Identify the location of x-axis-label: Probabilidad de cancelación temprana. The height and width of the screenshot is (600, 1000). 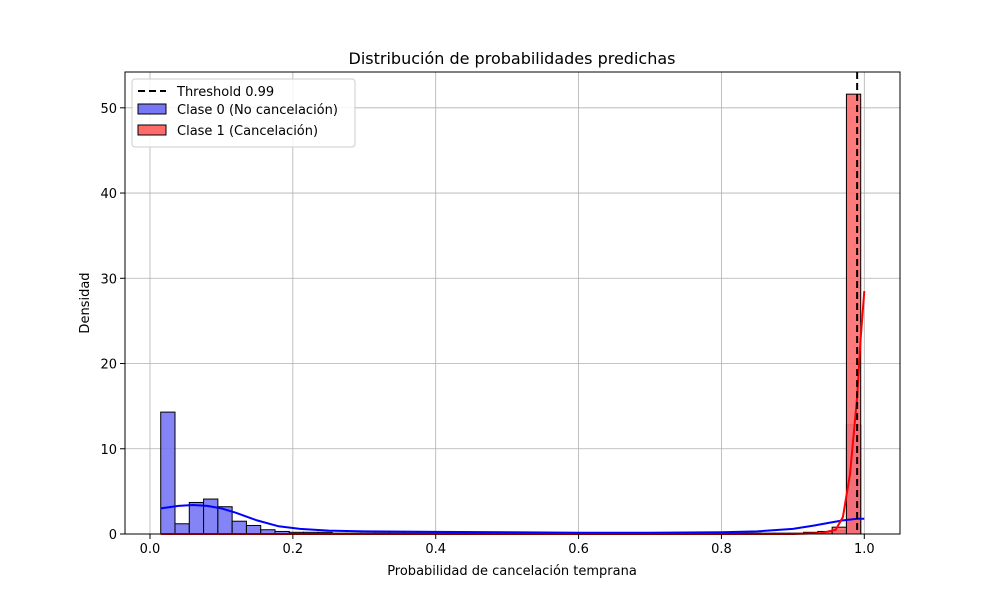
(512, 571).